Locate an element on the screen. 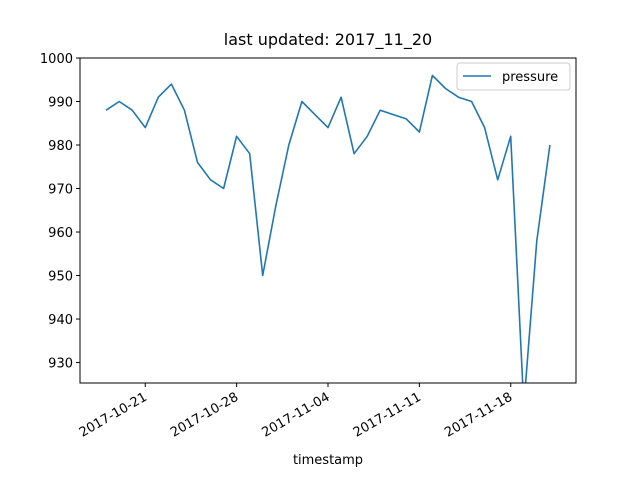 This screenshot has width=640, height=480. y-tick-label: 940 is located at coordinates (60, 320).